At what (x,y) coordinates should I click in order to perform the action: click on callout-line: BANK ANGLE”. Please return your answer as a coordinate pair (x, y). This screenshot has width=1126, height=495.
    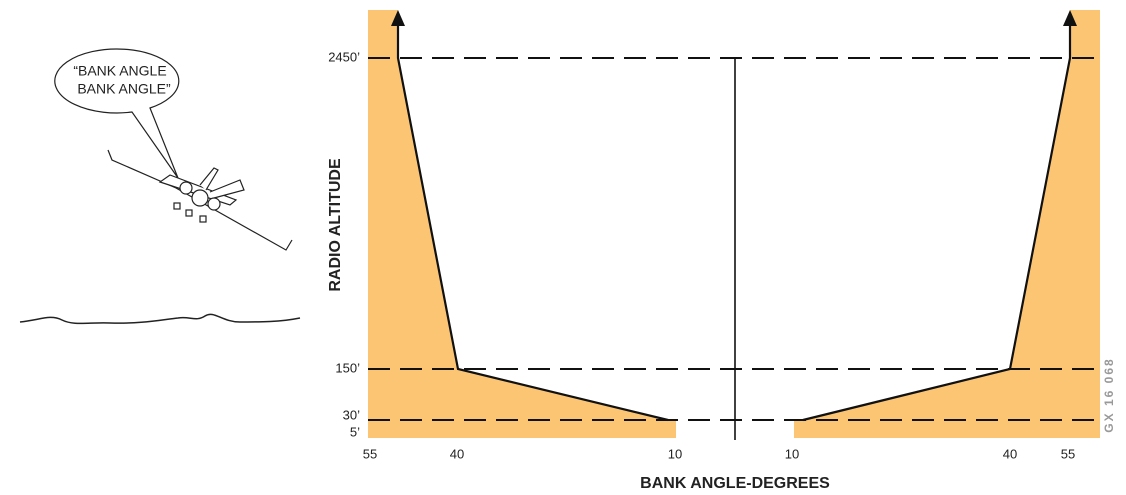
    Looking at the image, I should click on (124, 89).